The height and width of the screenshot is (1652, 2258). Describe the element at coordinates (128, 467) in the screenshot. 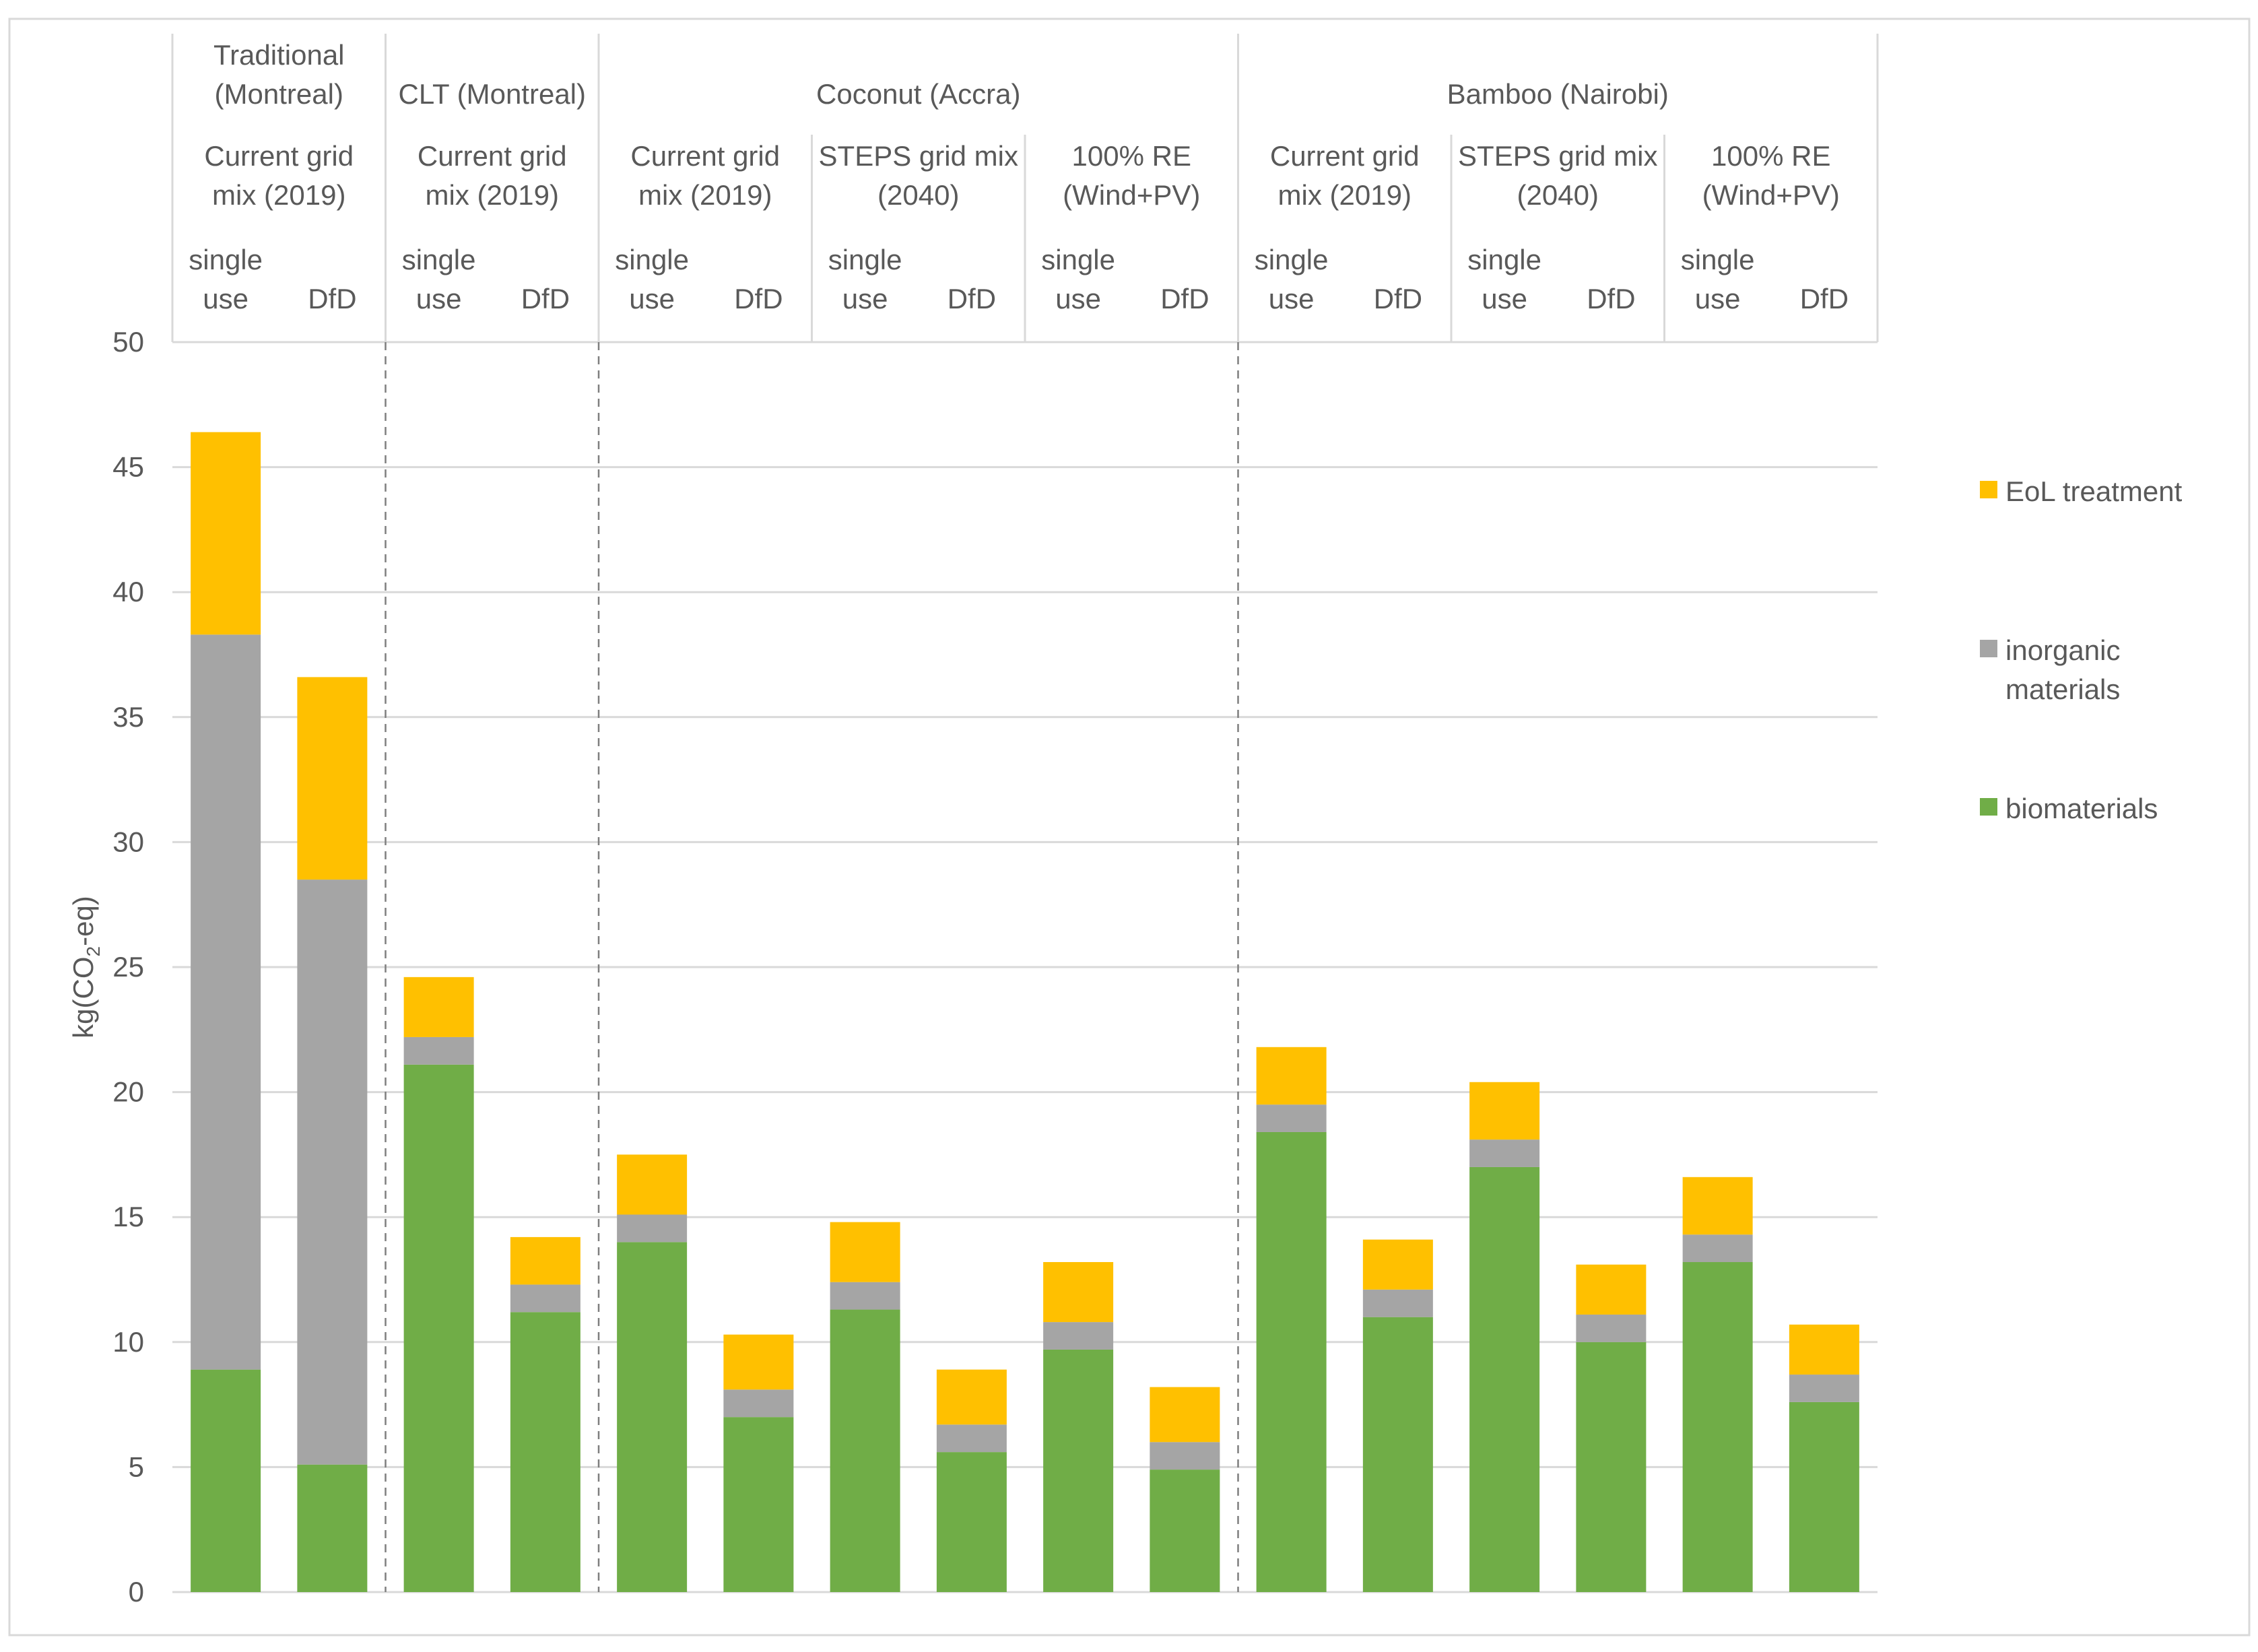

I see `y-tick-label: 45` at that location.